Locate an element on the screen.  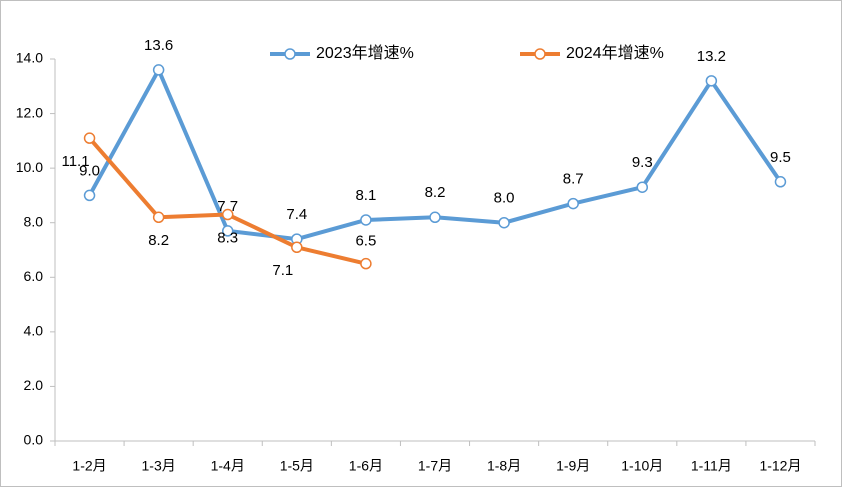
data-label: 7.4 is located at coordinates (296, 214).